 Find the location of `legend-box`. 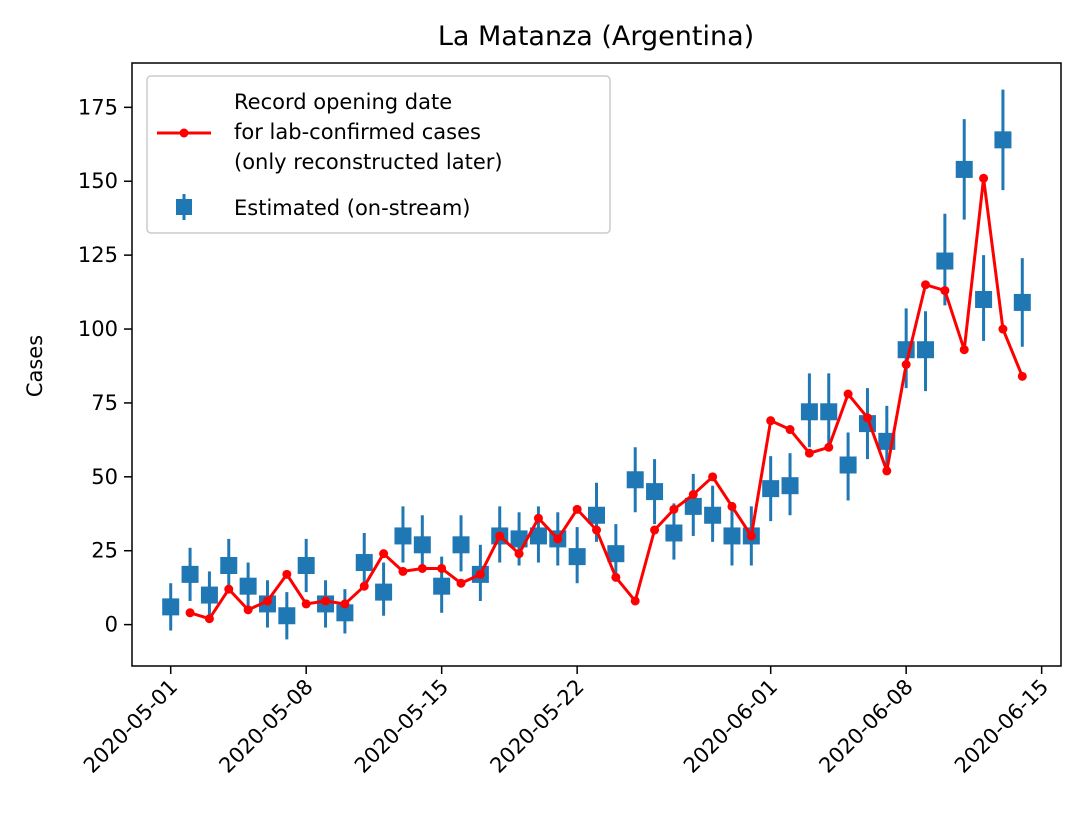

legend-box is located at coordinates (378, 154).